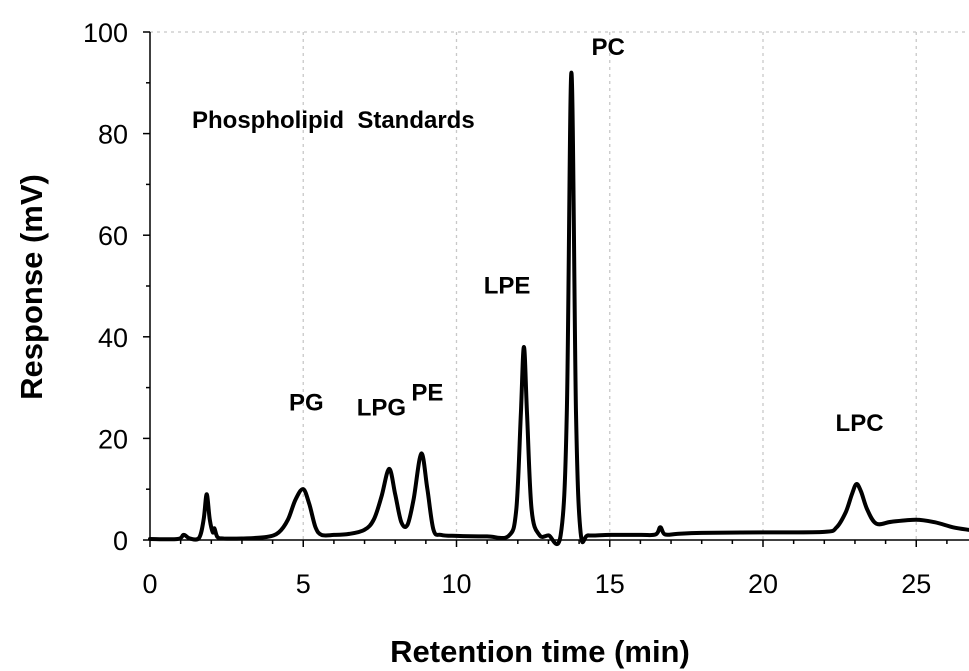 This screenshot has height=671, width=969. I want to click on x-tick-label: 15, so click(610, 584).